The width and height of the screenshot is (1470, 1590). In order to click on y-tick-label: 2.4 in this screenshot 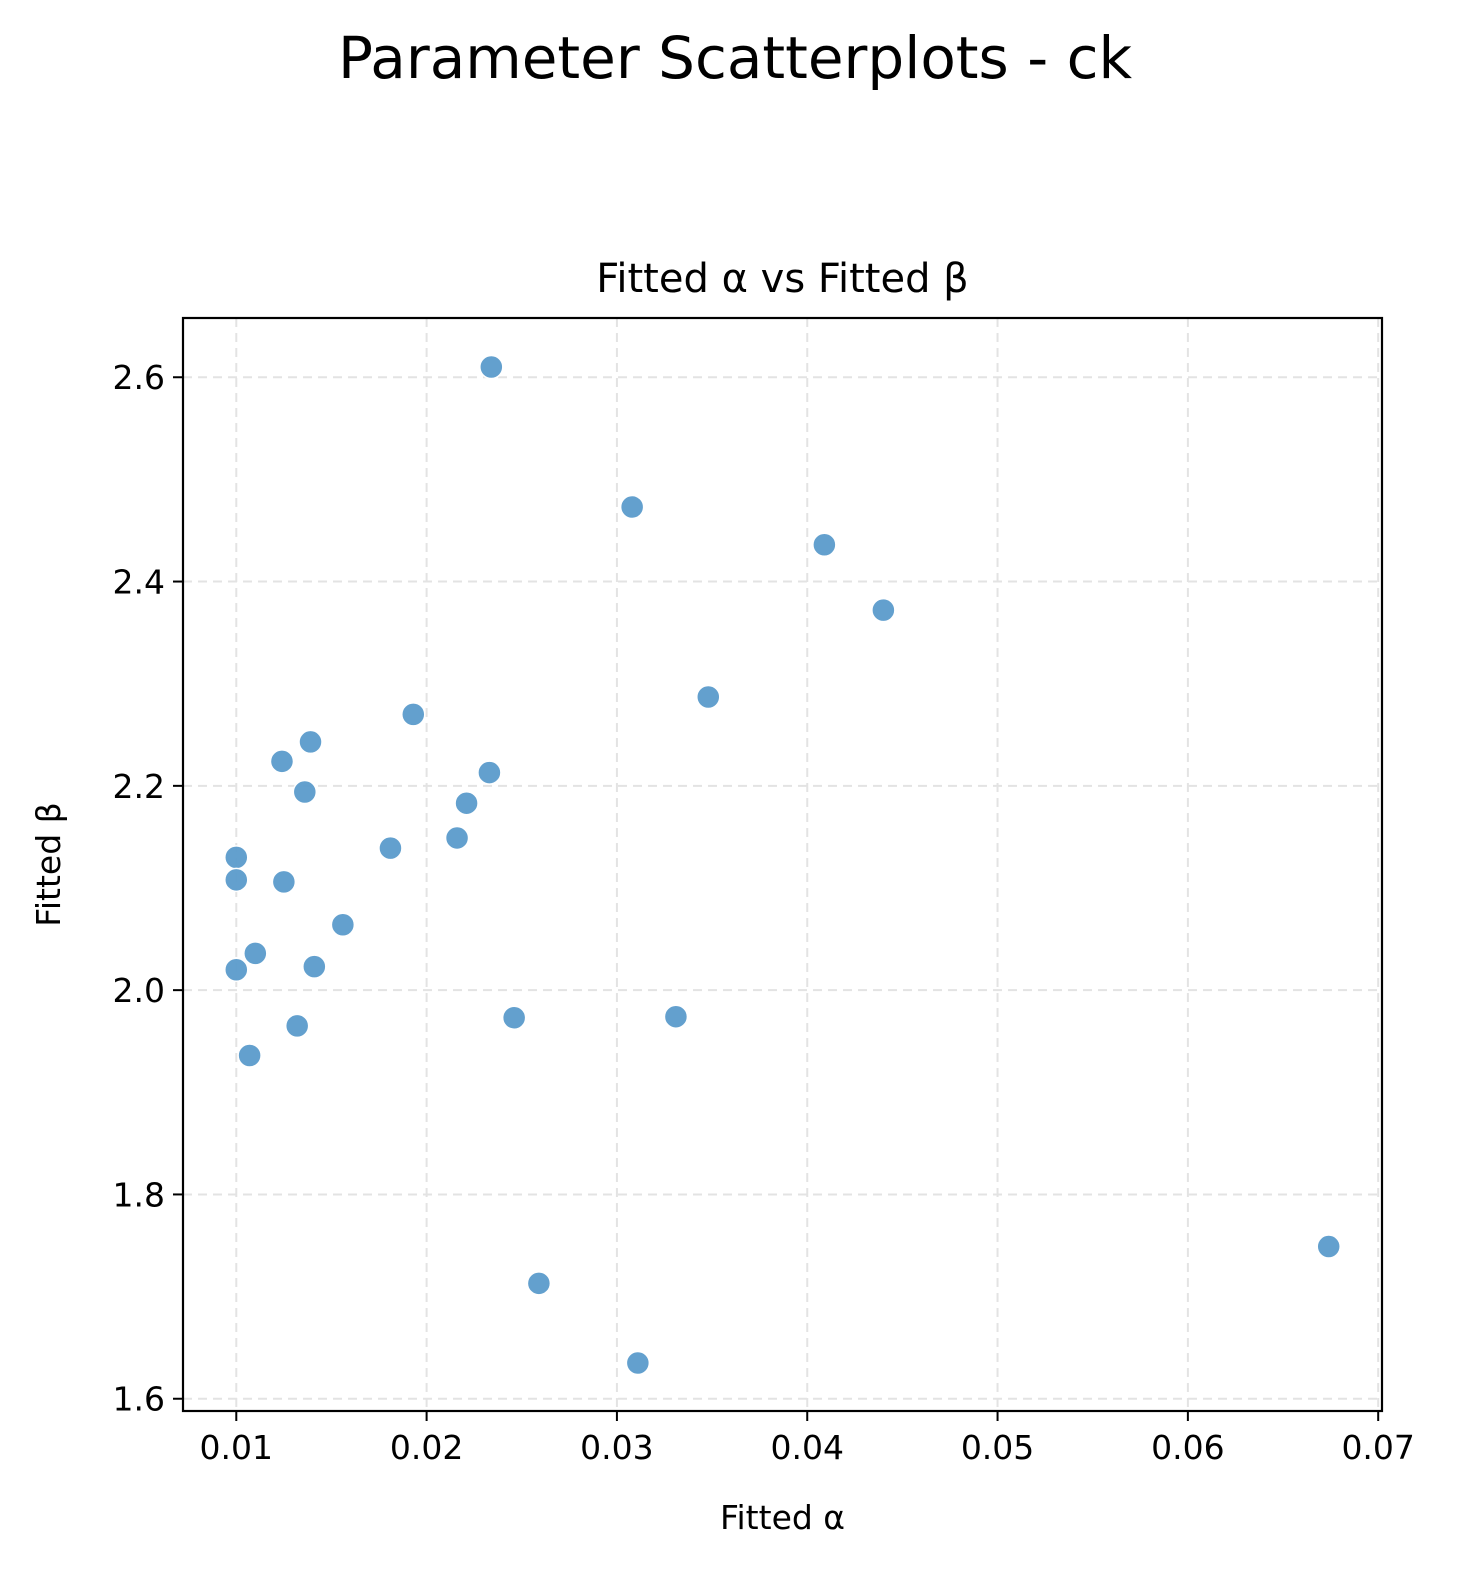, I will do `click(139, 582)`.